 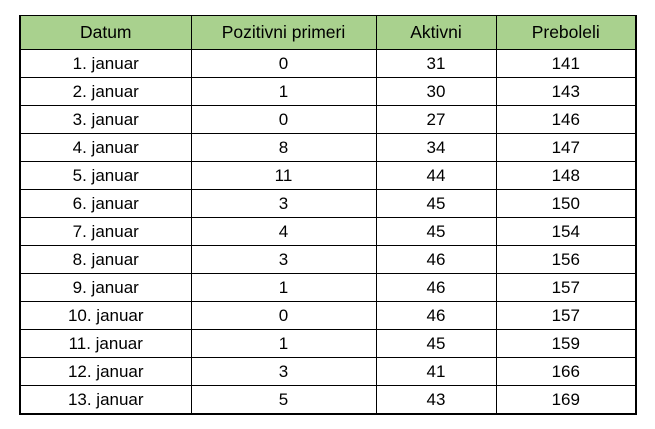 What do you see at coordinates (283, 400) in the screenshot?
I see `cell-pozitivni: 5` at bounding box center [283, 400].